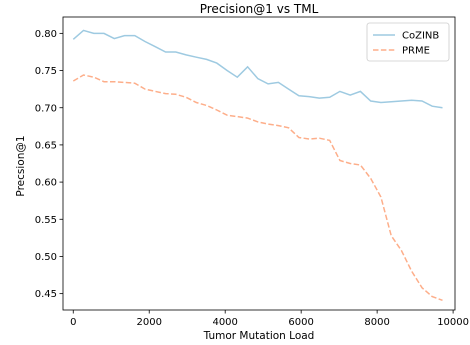 The image size is (470, 345). Describe the element at coordinates (224, 322) in the screenshot. I see `x-tick-label: 4000` at that location.